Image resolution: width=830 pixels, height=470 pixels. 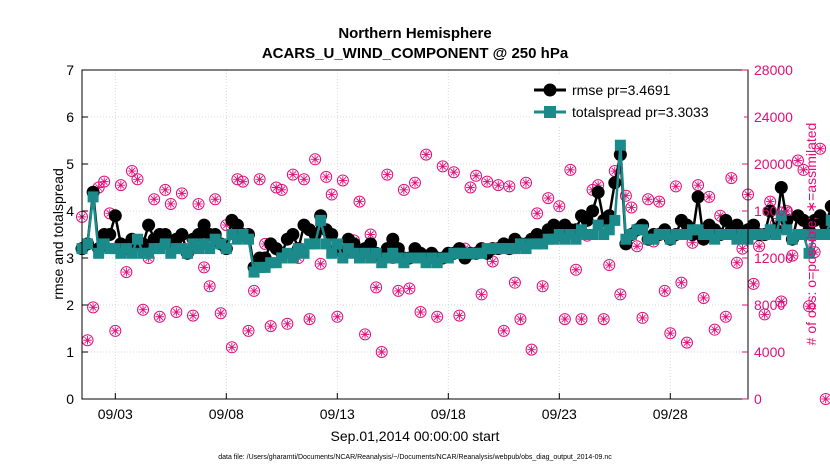 What do you see at coordinates (773, 164) in the screenshot?
I see `y-tick-label-right: 20000` at bounding box center [773, 164].